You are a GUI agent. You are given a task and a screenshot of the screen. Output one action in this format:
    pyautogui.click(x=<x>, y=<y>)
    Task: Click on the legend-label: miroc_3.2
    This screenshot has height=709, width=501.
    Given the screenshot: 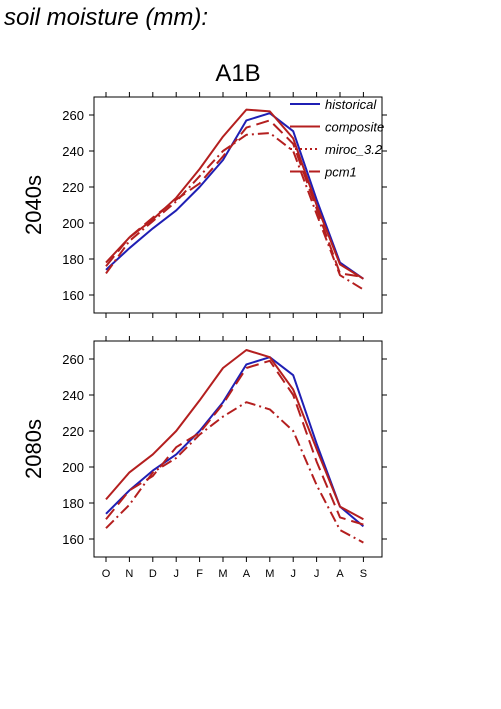 What is the action you would take?
    pyautogui.click(x=354, y=149)
    